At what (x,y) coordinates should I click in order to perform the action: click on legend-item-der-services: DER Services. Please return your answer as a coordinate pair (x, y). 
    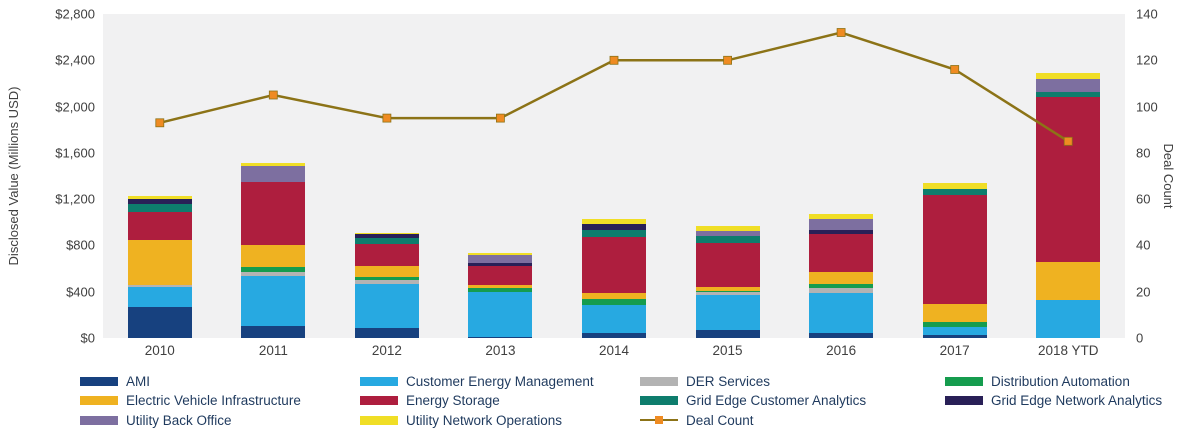
    Looking at the image, I should click on (705, 381).